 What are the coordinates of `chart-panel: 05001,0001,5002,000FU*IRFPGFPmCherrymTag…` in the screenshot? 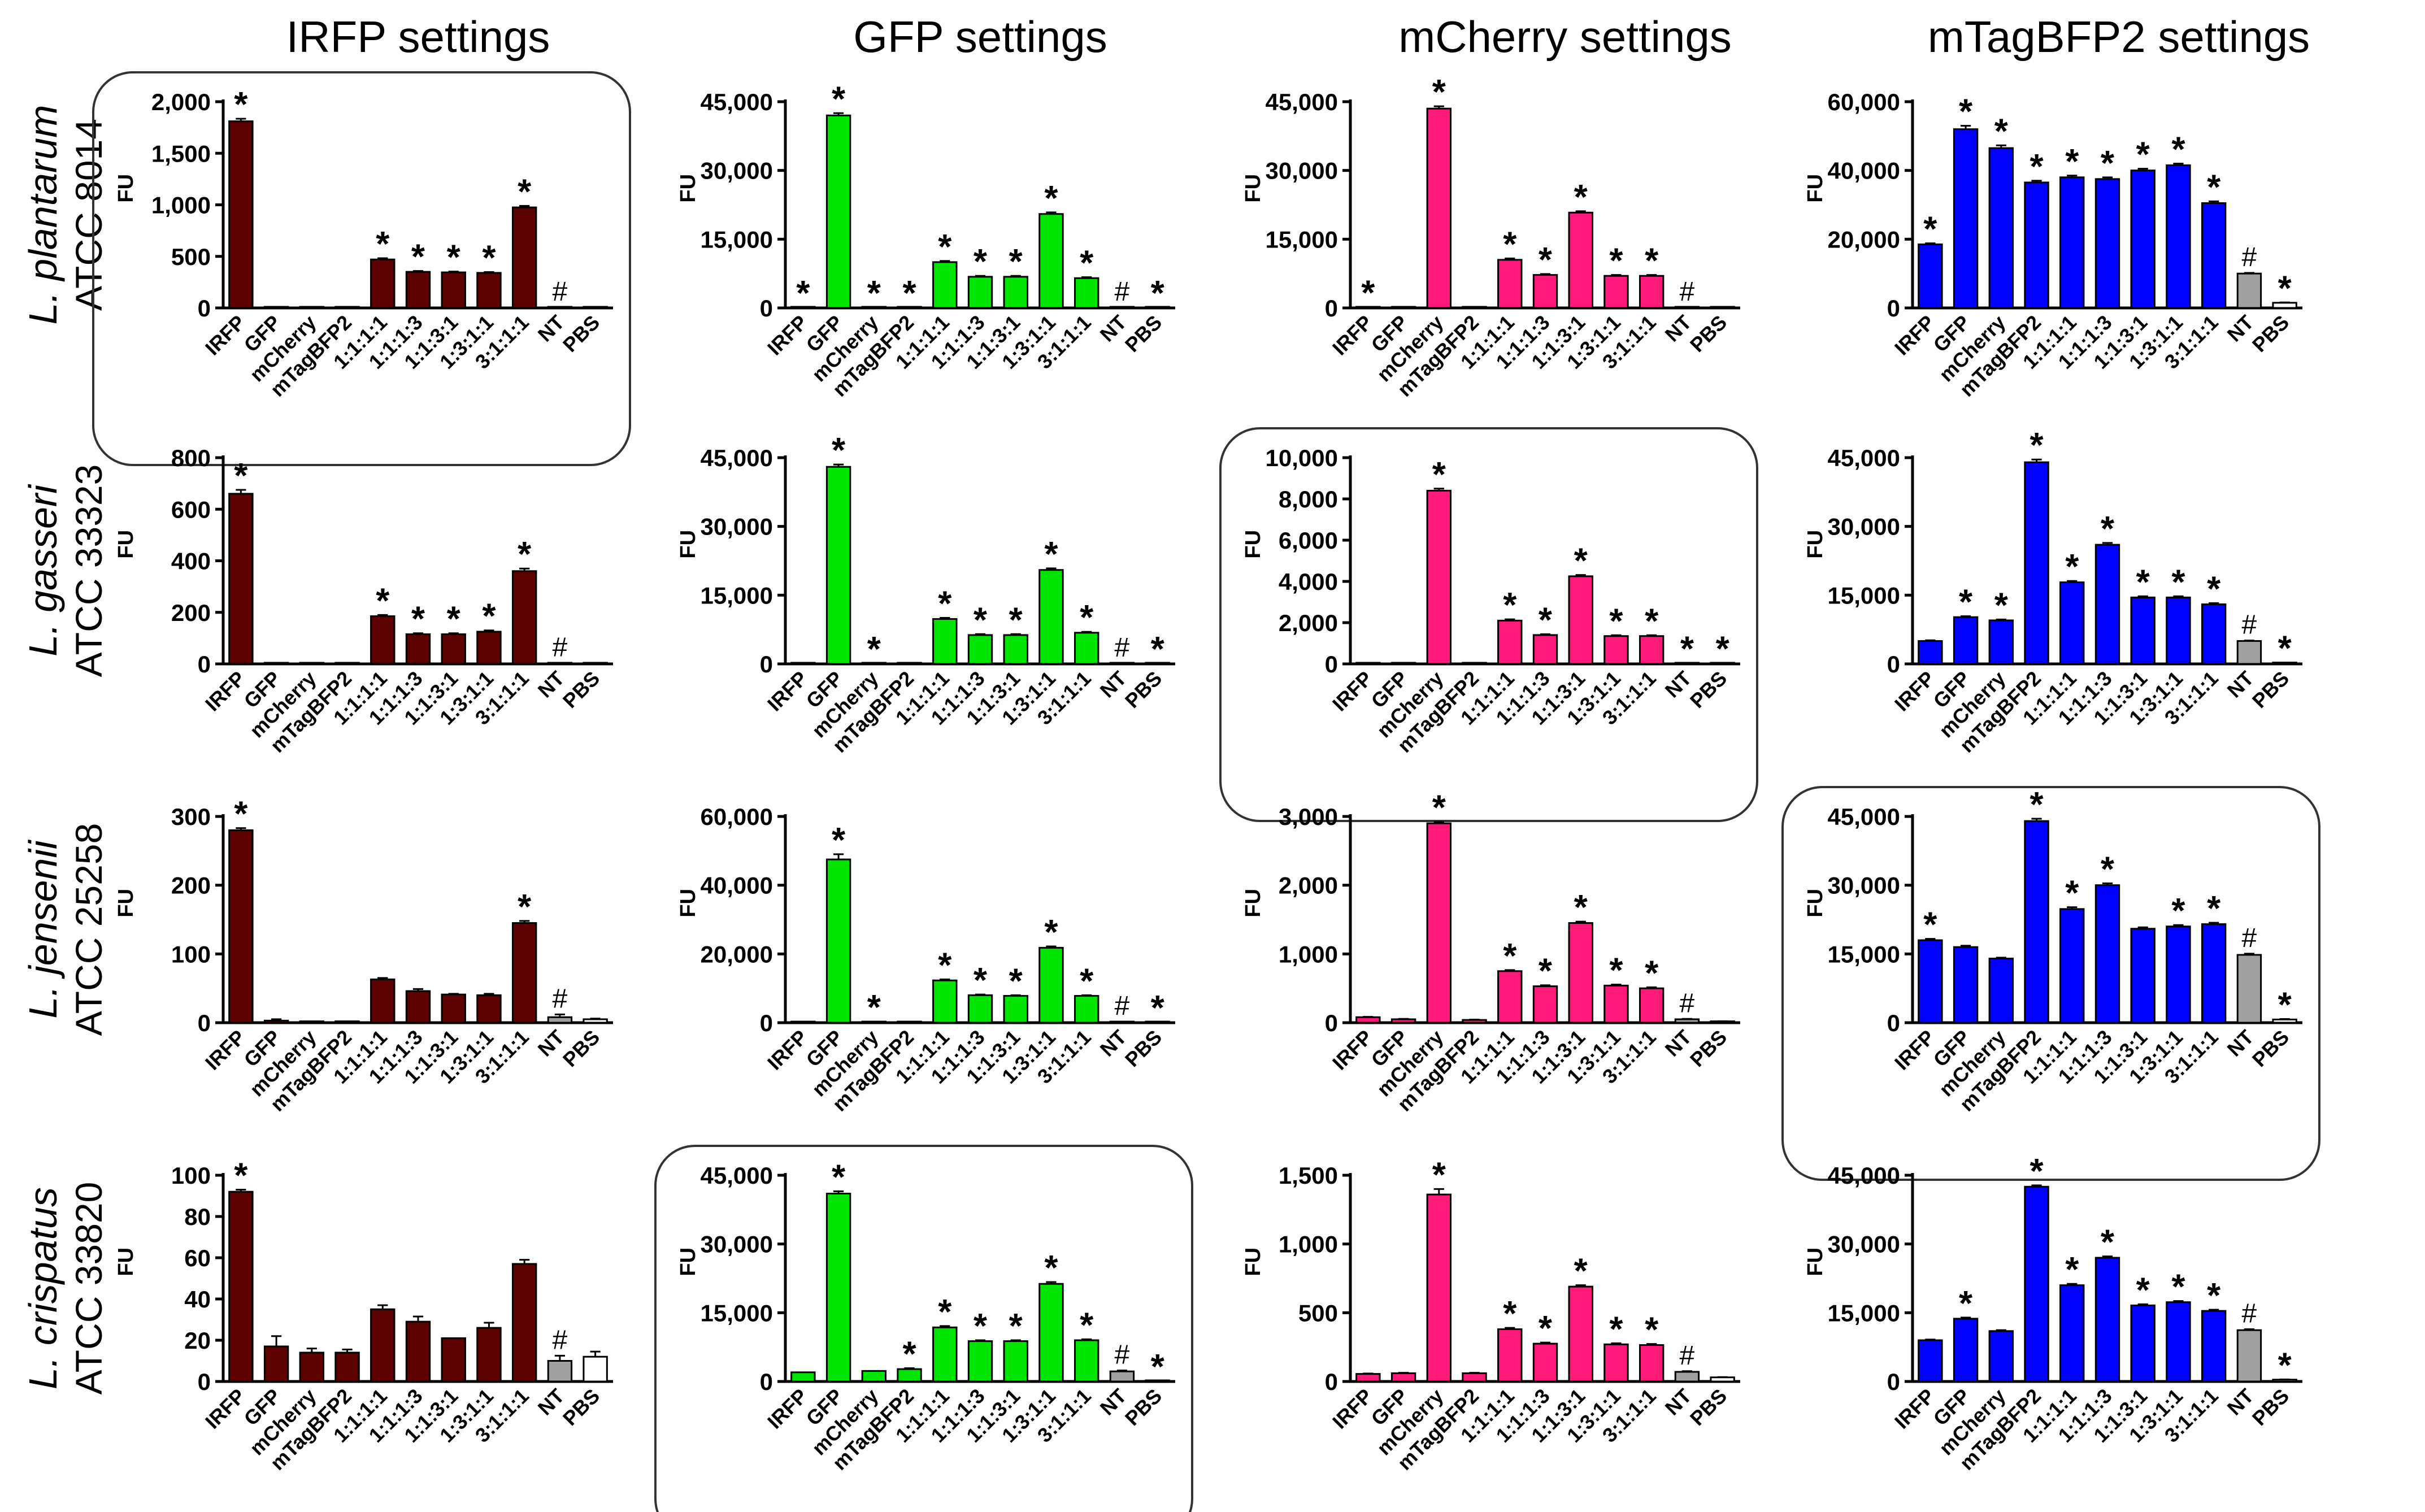 It's located at (361, 268).